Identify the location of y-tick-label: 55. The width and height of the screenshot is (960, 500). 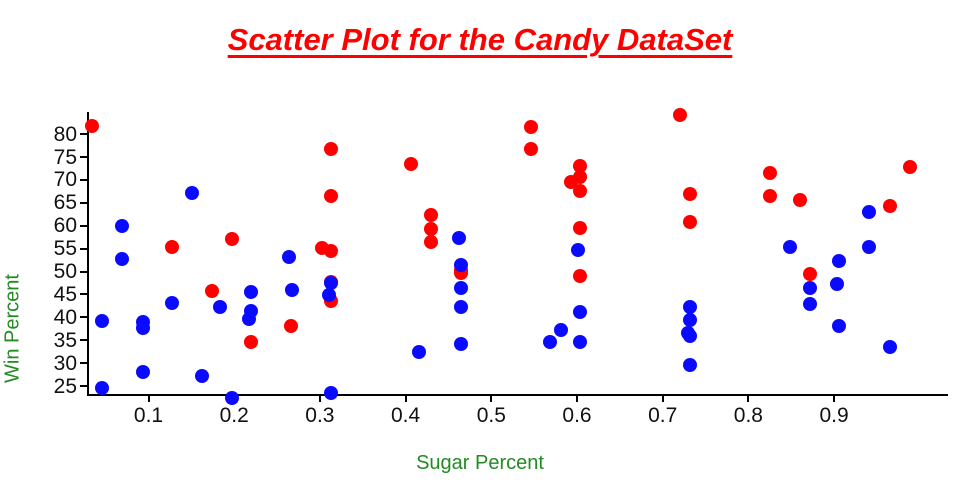
(65, 249).